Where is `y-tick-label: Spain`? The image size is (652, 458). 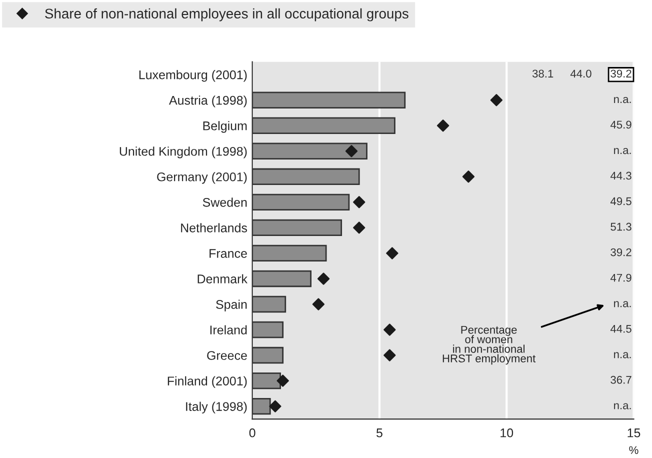 y-tick-label: Spain is located at coordinates (231, 306).